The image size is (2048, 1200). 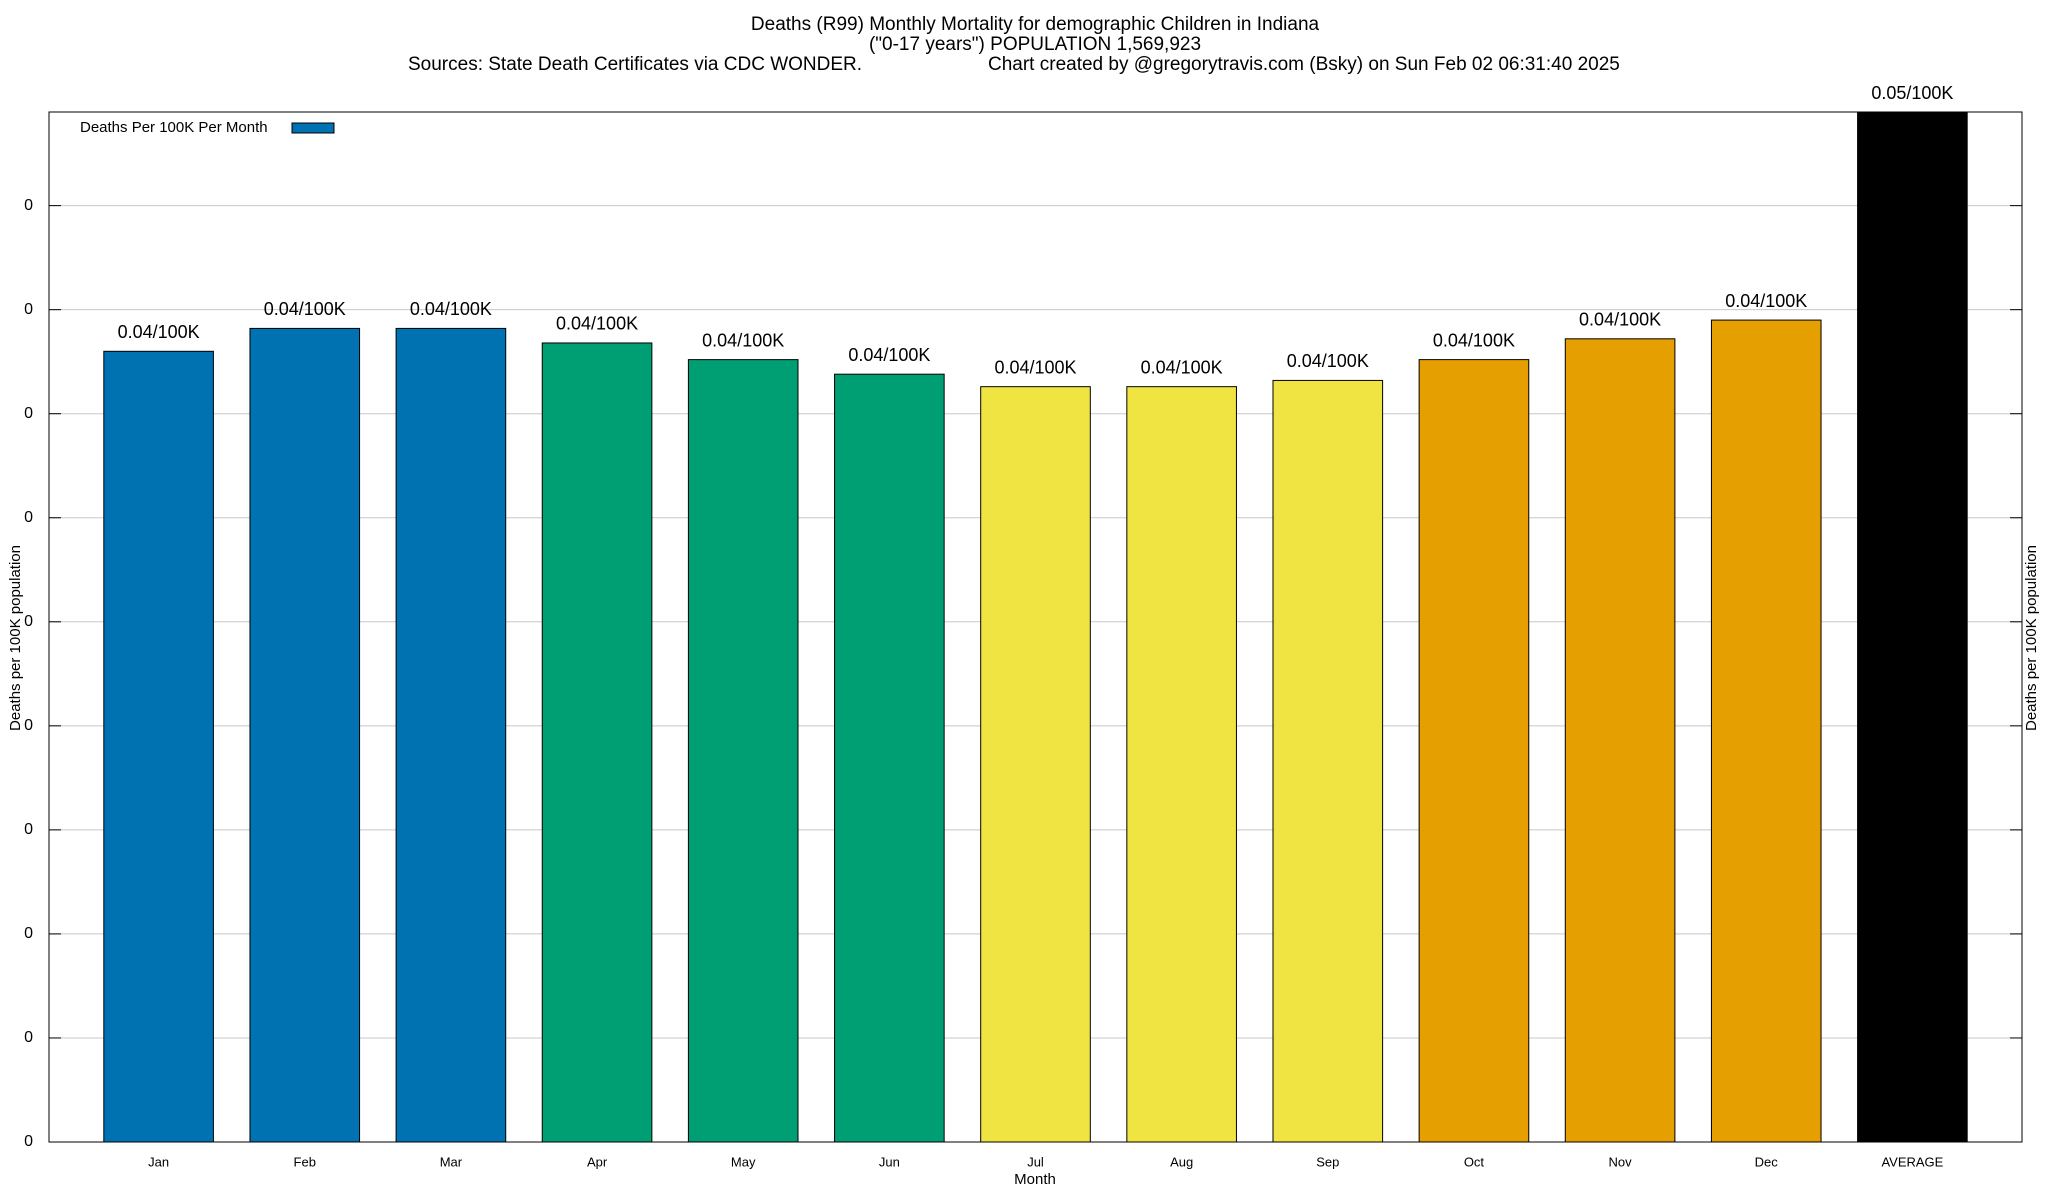 What do you see at coordinates (1035, 44) in the screenshot?
I see `chart-subtitle: ("0-17 years") POPULATION 1,569,923` at bounding box center [1035, 44].